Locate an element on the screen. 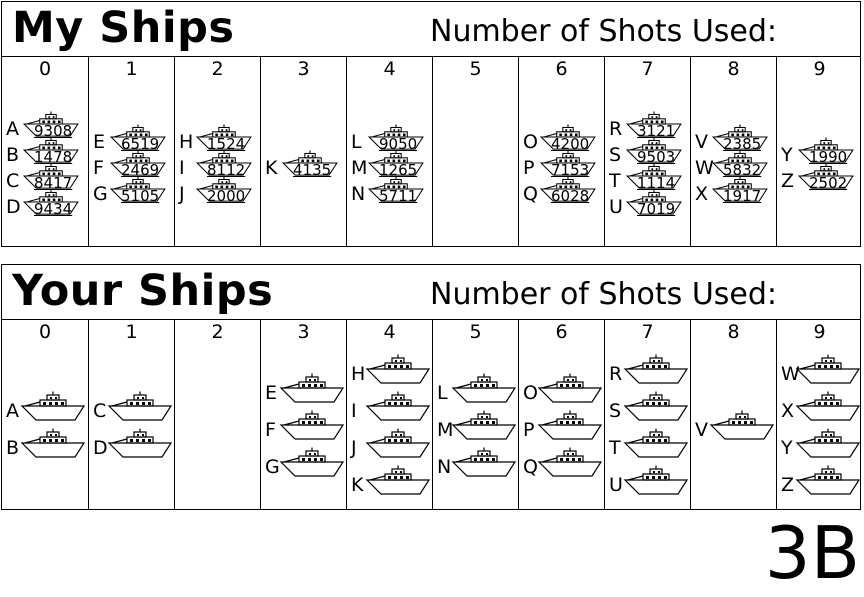 The height and width of the screenshot is (597, 864). ship-i: I 8112 is located at coordinates (219, 164).